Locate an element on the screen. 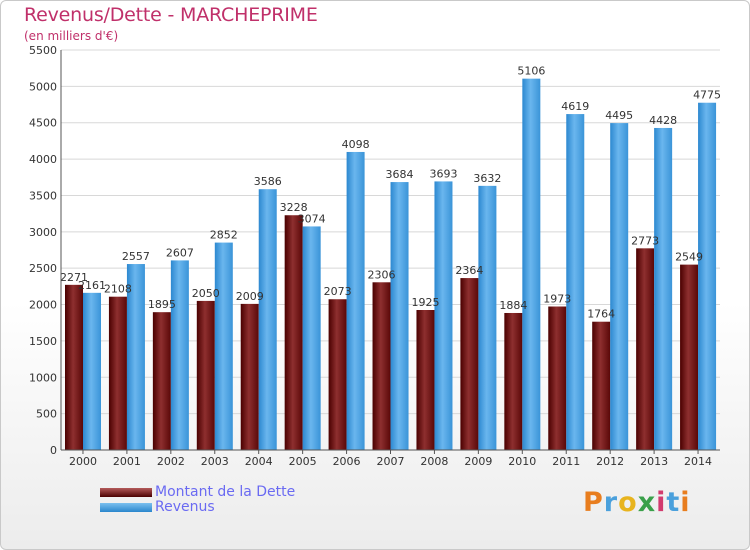 This screenshot has height=550, width=750. value-label-debt: 2271 is located at coordinates (74, 277).